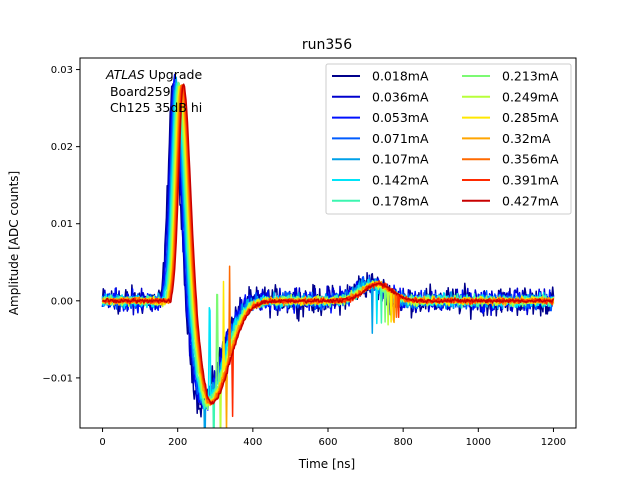  What do you see at coordinates (400, 117) in the screenshot?
I see `legend-label: 0.053mA` at bounding box center [400, 117].